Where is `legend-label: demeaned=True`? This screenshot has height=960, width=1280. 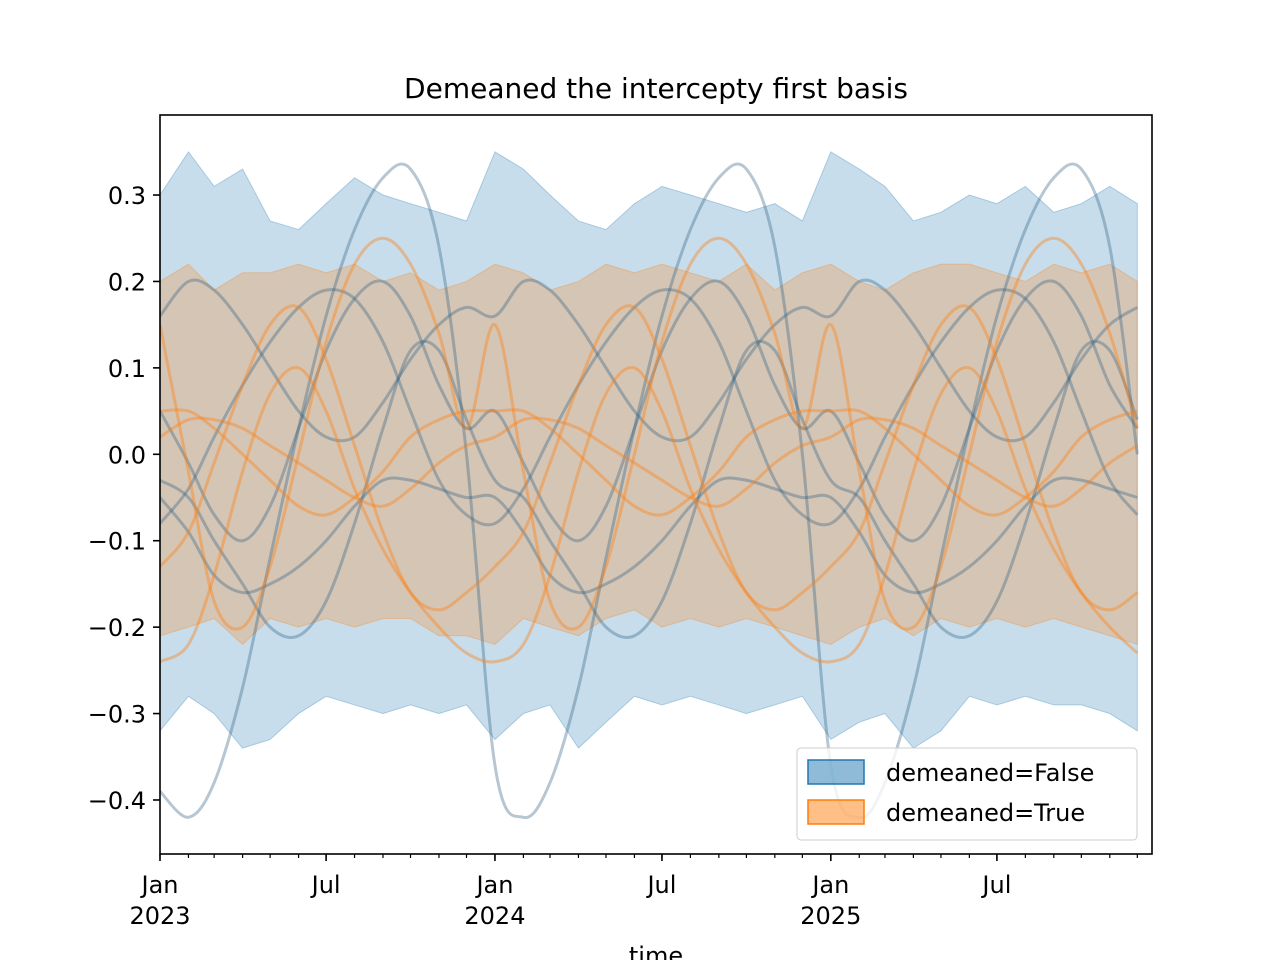 legend-label: demeaned=True is located at coordinates (985, 813).